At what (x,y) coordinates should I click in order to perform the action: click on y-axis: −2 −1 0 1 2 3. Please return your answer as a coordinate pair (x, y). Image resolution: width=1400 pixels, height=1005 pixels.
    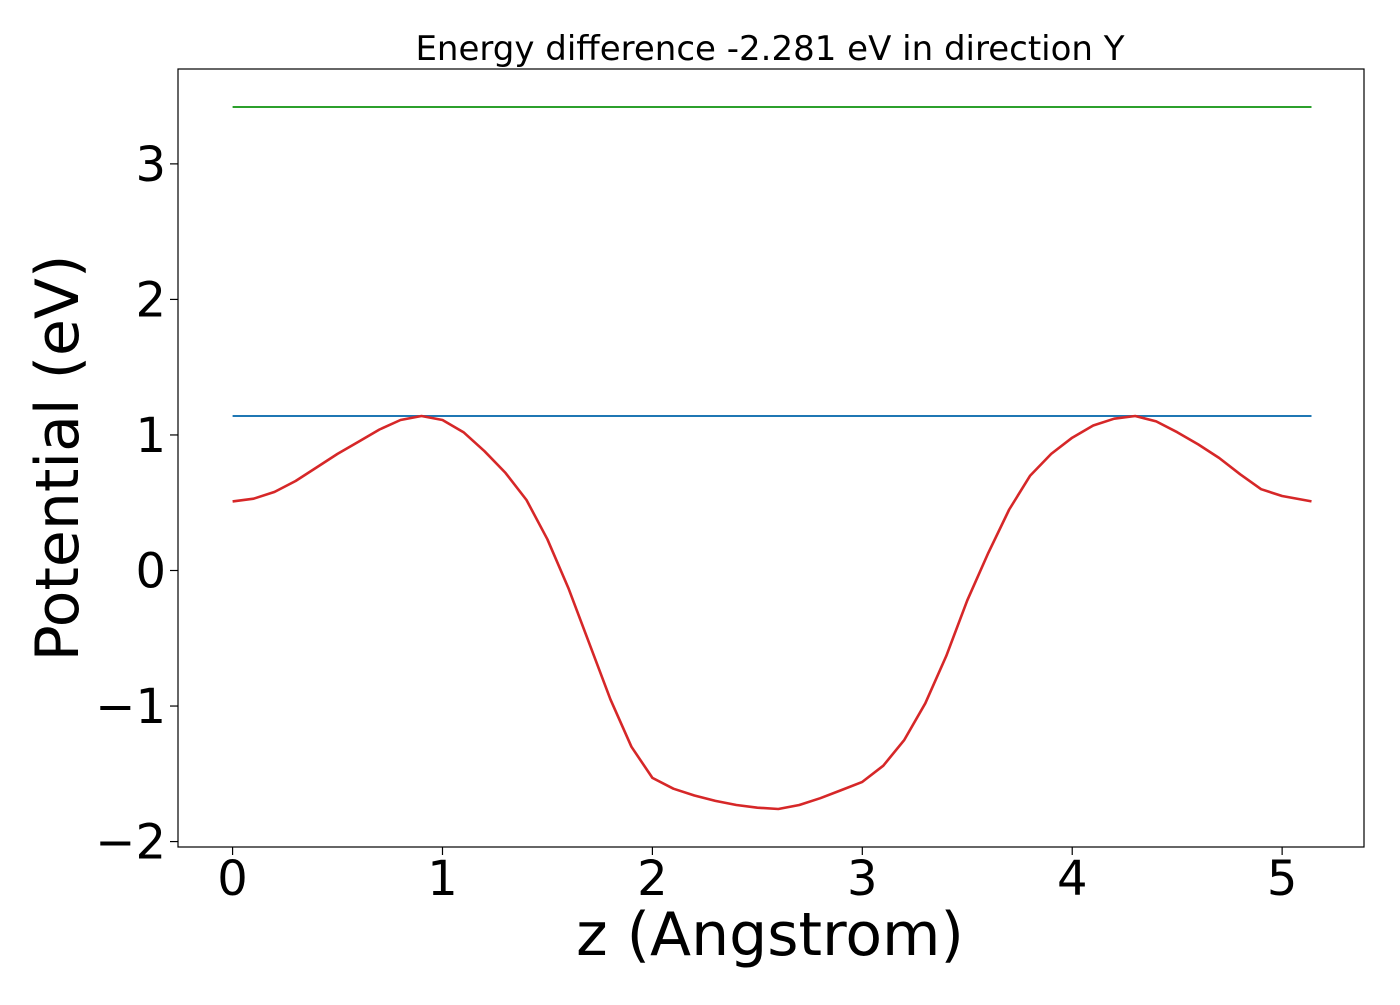
    Looking at the image, I should click on (136, 504).